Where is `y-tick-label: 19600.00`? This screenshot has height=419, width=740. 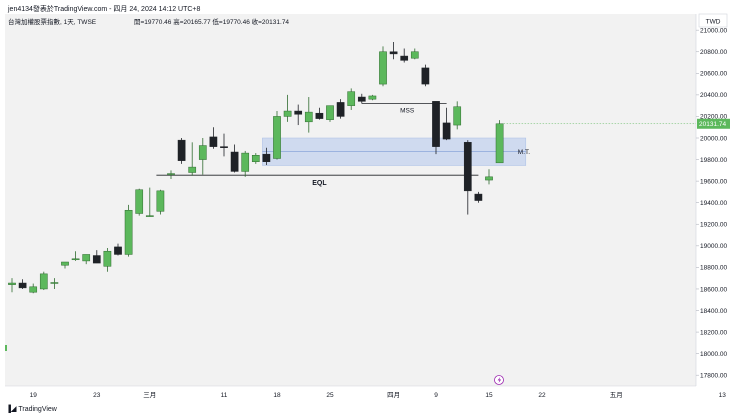 y-tick-label: 19600.00 is located at coordinates (713, 181).